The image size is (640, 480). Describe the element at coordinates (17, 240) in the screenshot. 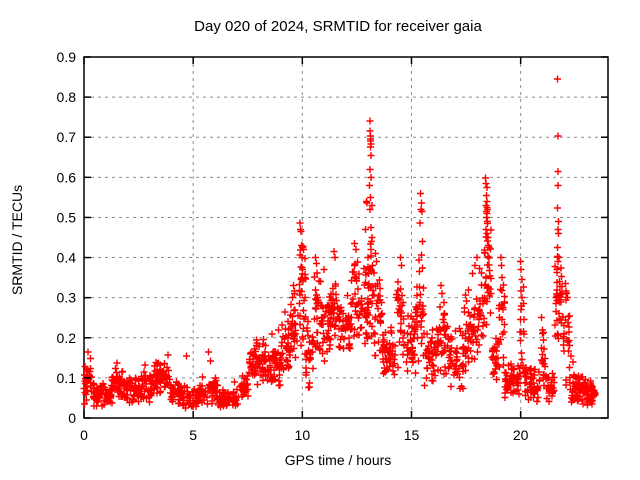

I see `y-axis-label: SRMTID / TECUs` at that location.